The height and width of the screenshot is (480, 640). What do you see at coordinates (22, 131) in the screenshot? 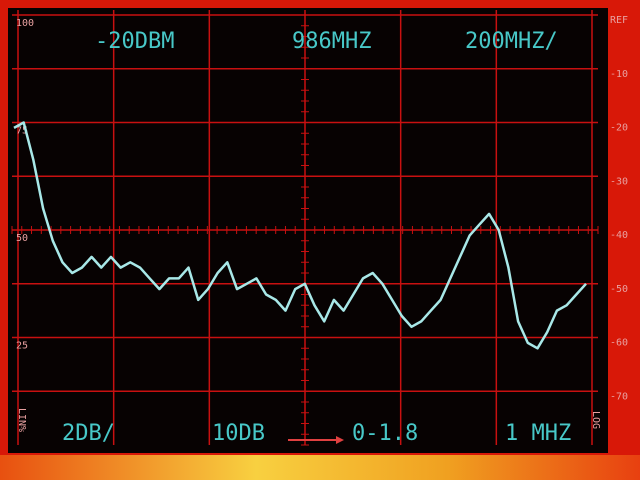
I see `y2-tick-label: 75` at bounding box center [22, 131].